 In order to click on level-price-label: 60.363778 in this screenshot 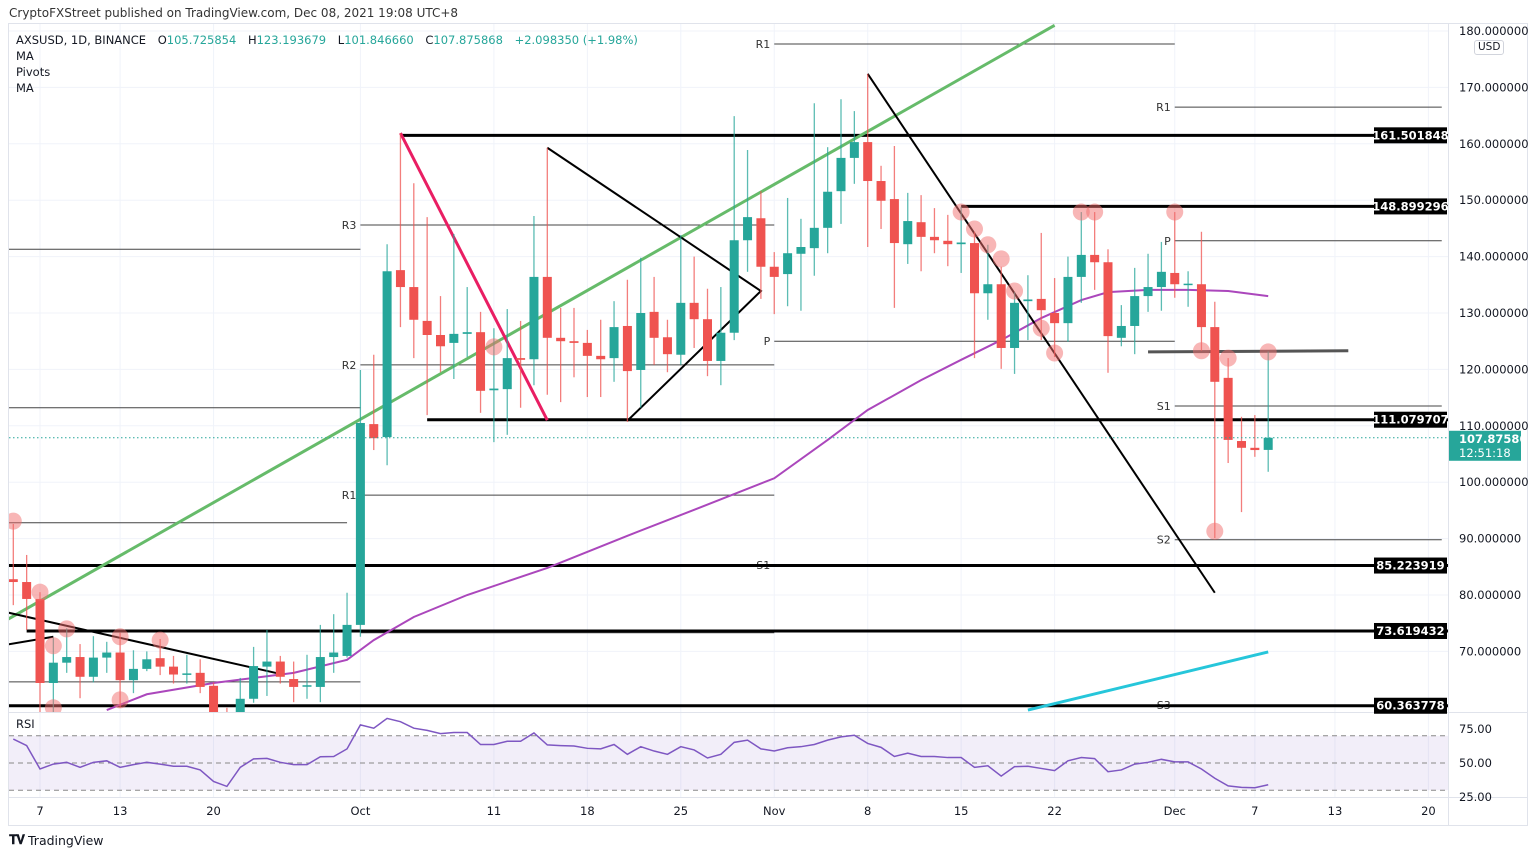, I will do `click(1410, 706)`.